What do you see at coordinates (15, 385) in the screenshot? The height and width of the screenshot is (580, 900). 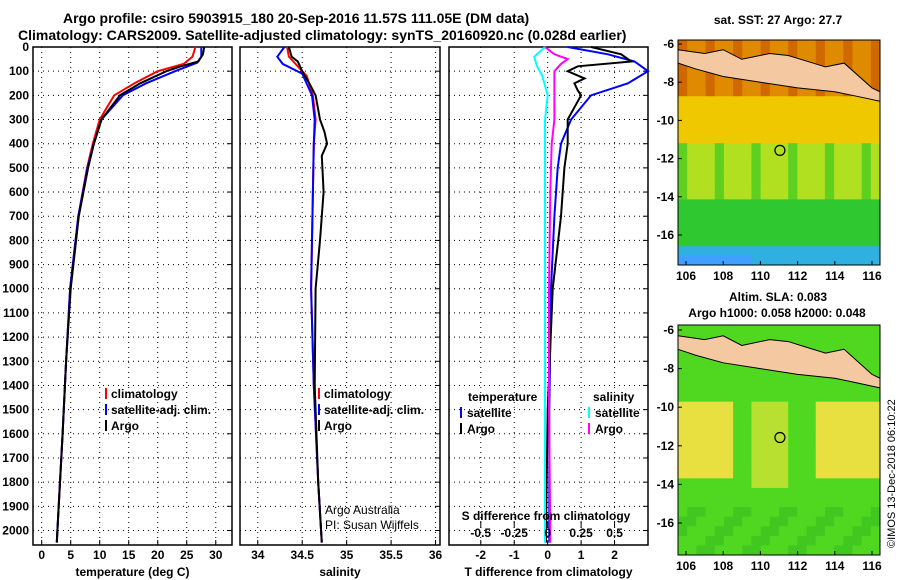 I see `y-tick-label: 1400` at bounding box center [15, 385].